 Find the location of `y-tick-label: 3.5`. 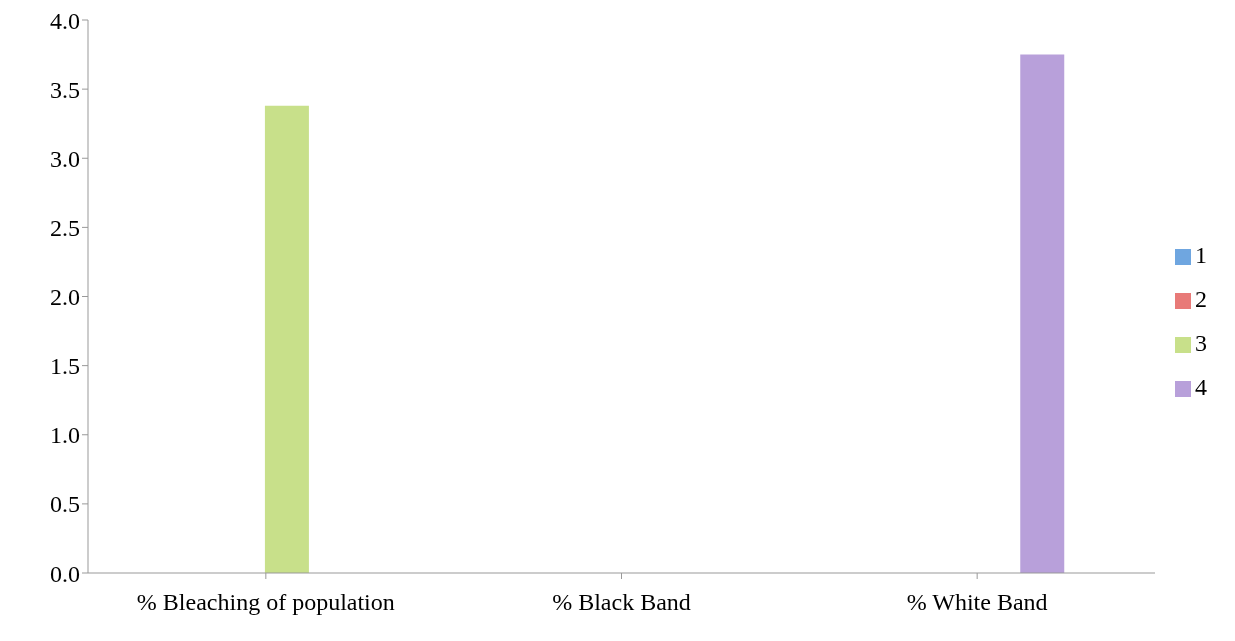

y-tick-label: 3.5 is located at coordinates (65, 89).